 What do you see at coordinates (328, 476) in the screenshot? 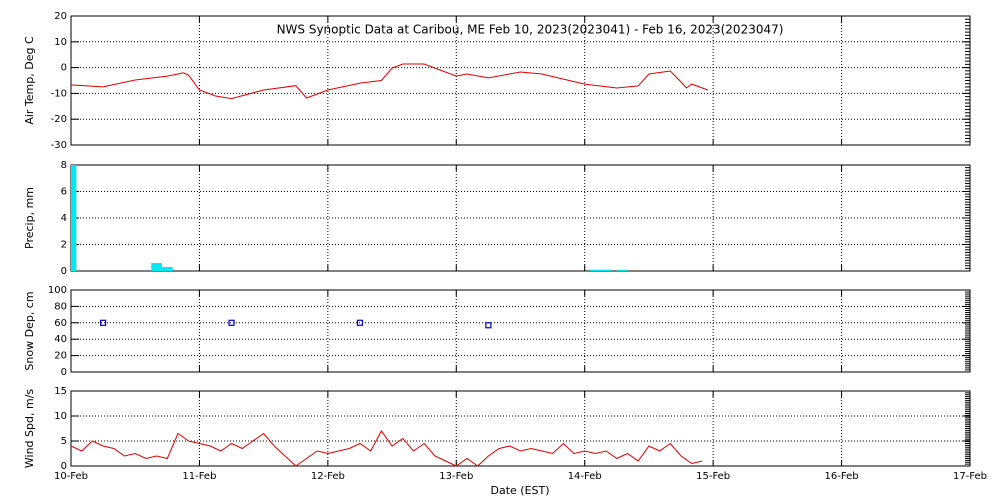
I see `x-tick-label: 12-Feb` at bounding box center [328, 476].